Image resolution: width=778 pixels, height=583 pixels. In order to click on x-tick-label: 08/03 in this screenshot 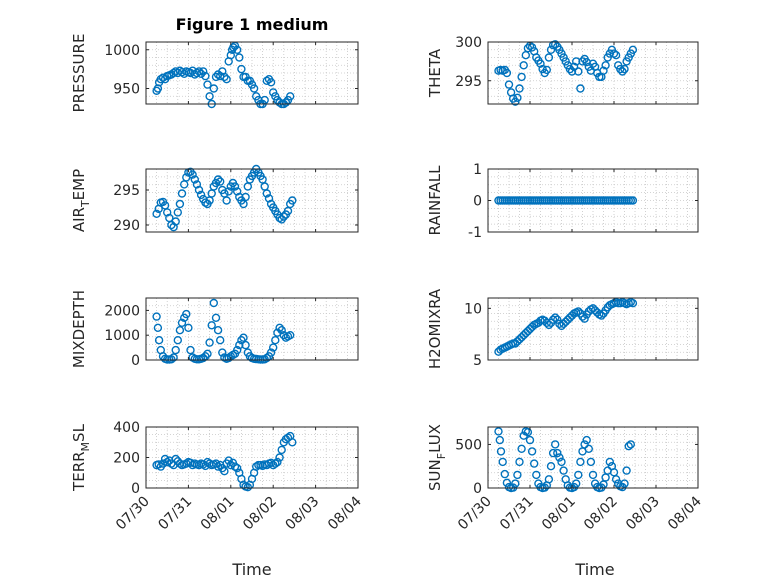, I will do `click(303, 514)`.